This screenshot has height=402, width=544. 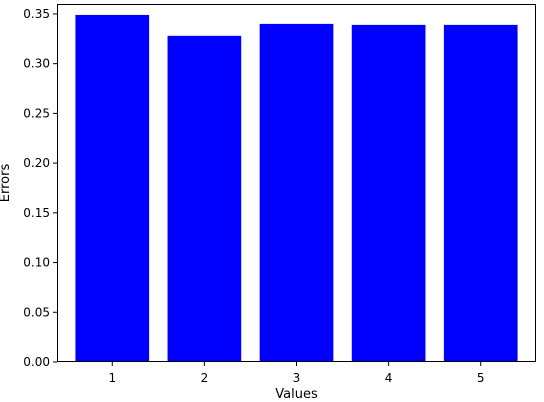 What do you see at coordinates (6, 183) in the screenshot?
I see `y-axis-label: Errors` at bounding box center [6, 183].